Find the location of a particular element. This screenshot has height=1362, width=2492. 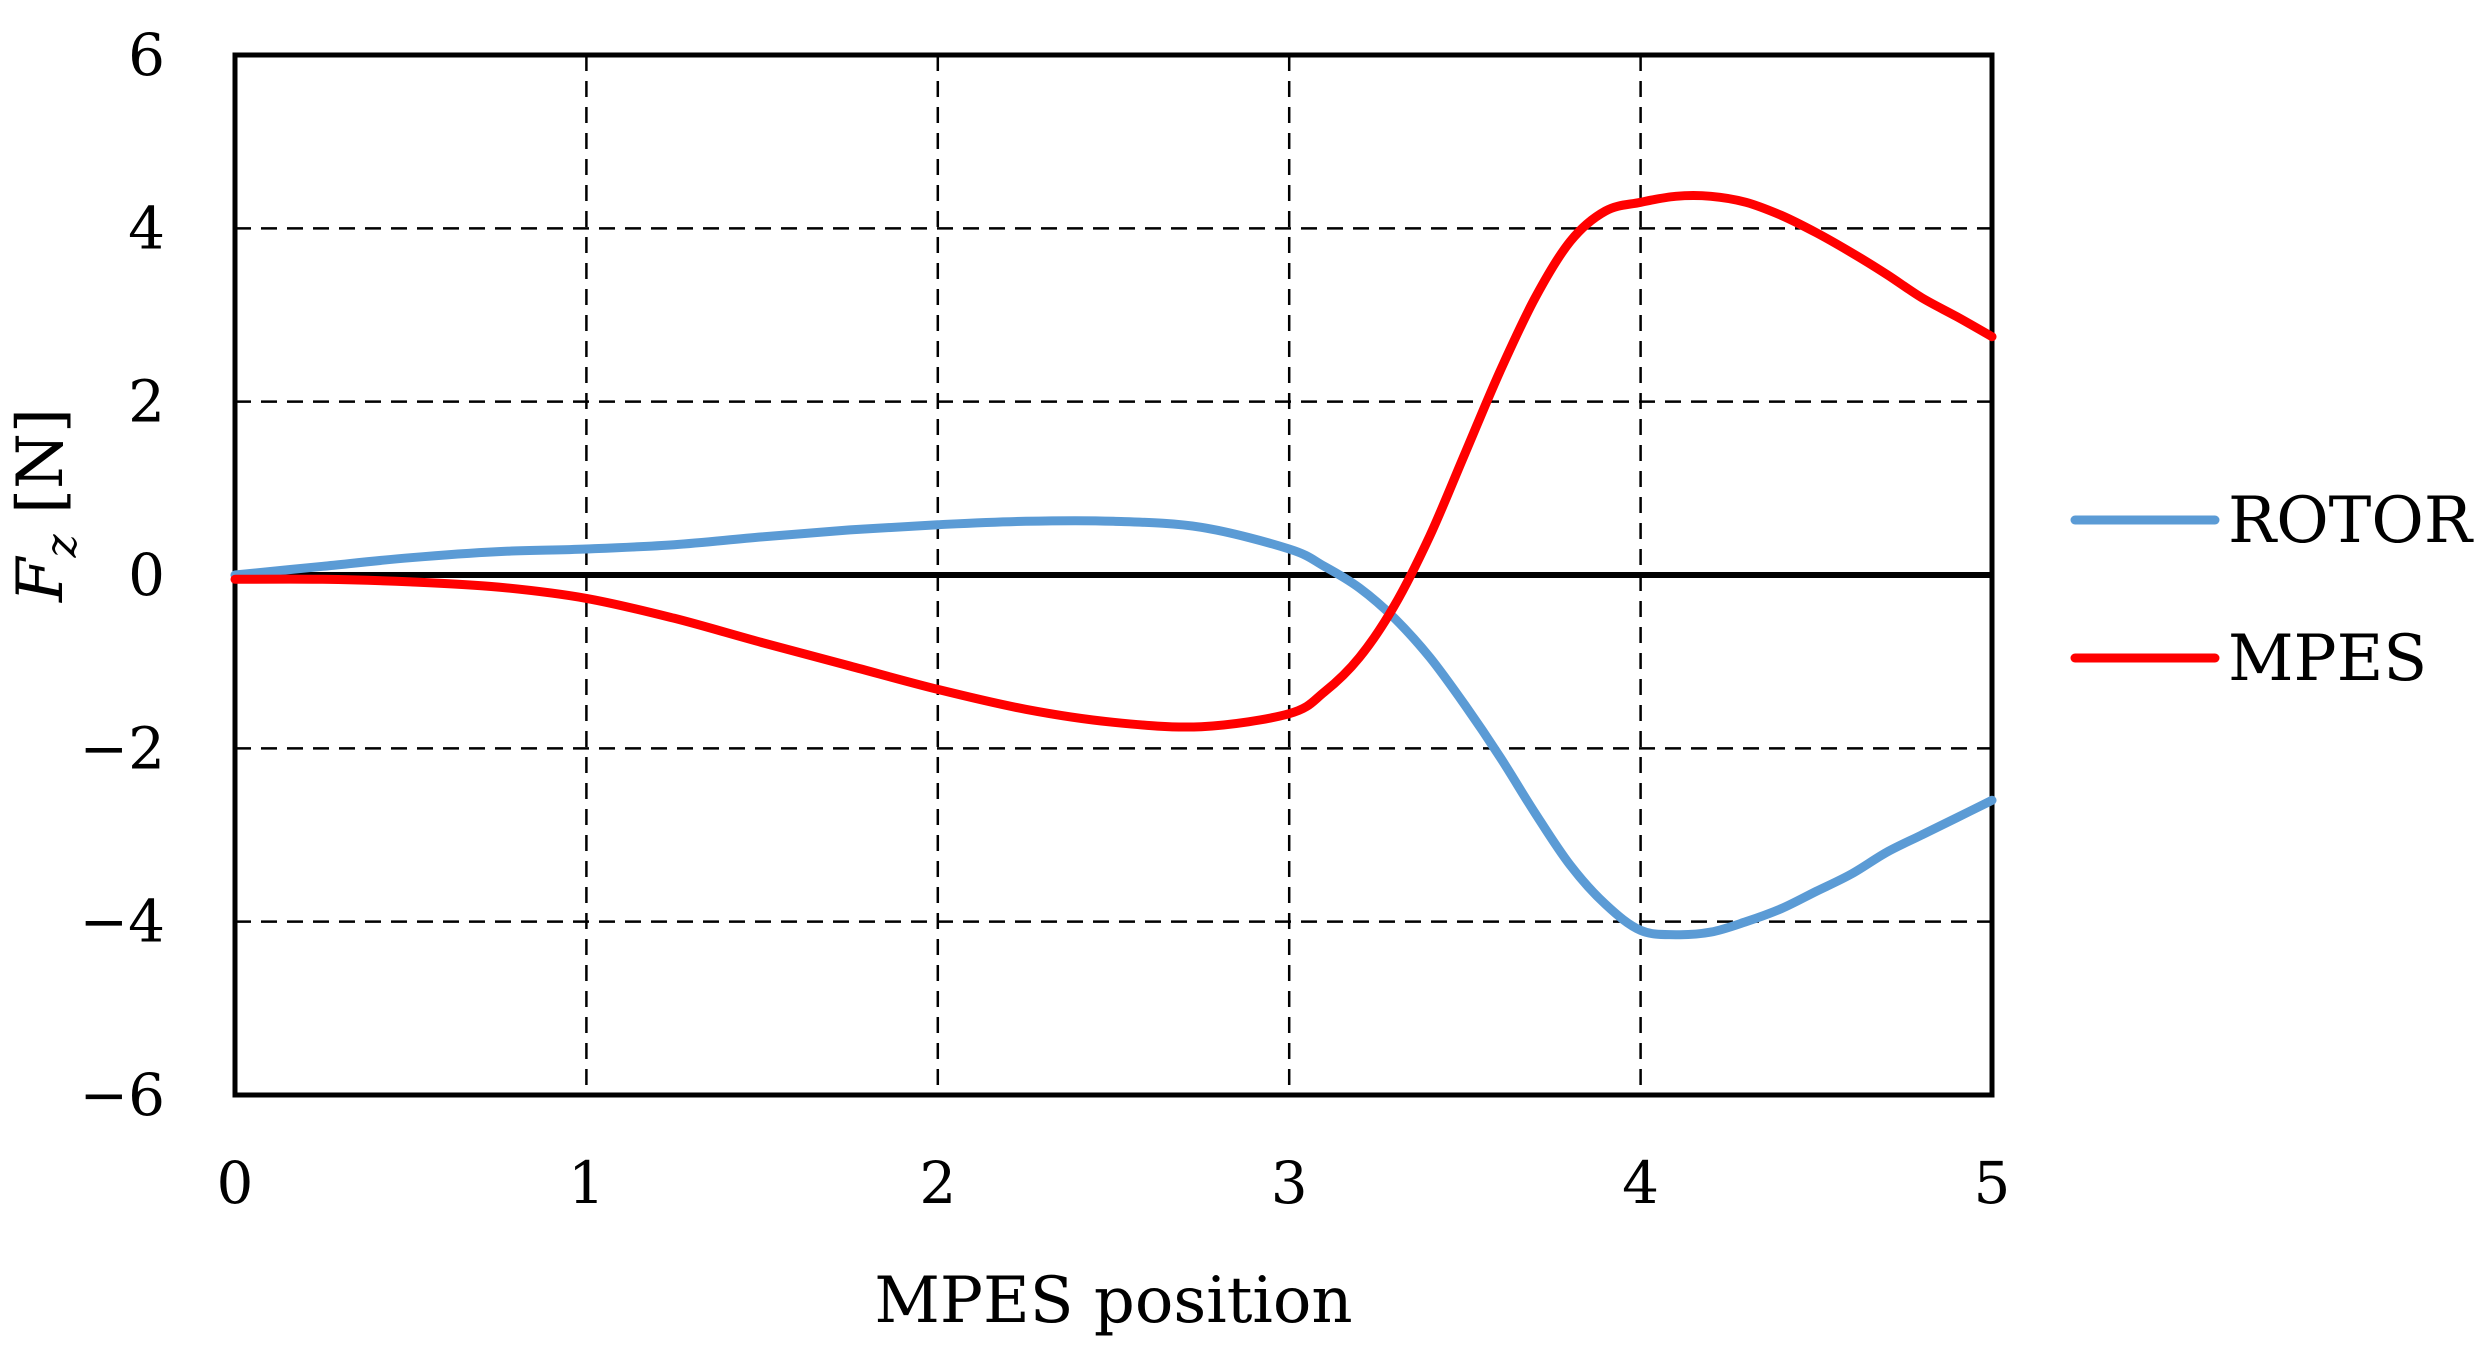

x-tick-label: 3 is located at coordinates (1289, 1183).